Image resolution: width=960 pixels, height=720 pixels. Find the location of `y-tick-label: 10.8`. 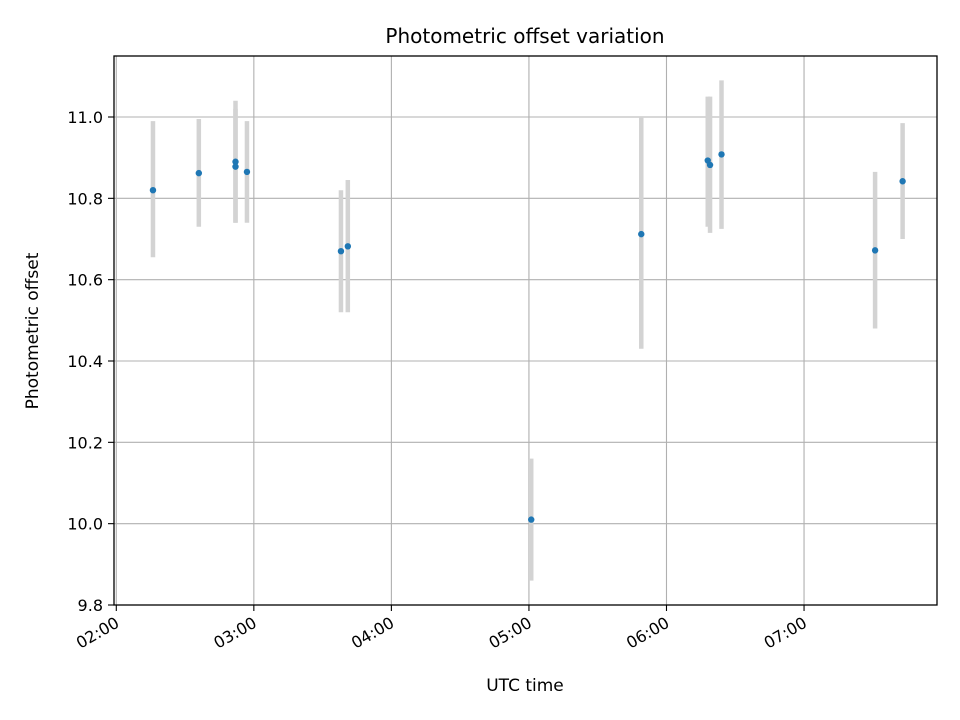

y-tick-label: 10.8 is located at coordinates (85, 198).